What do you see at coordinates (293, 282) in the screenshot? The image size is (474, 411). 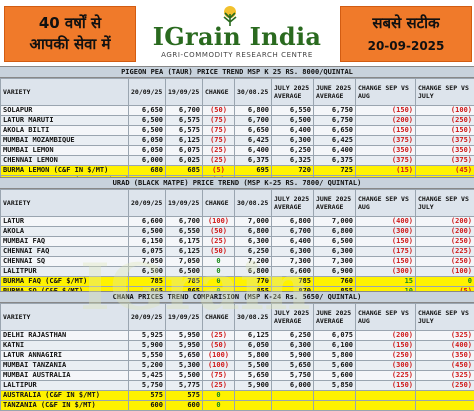 I see `value-cell: 785` at bounding box center [293, 282].